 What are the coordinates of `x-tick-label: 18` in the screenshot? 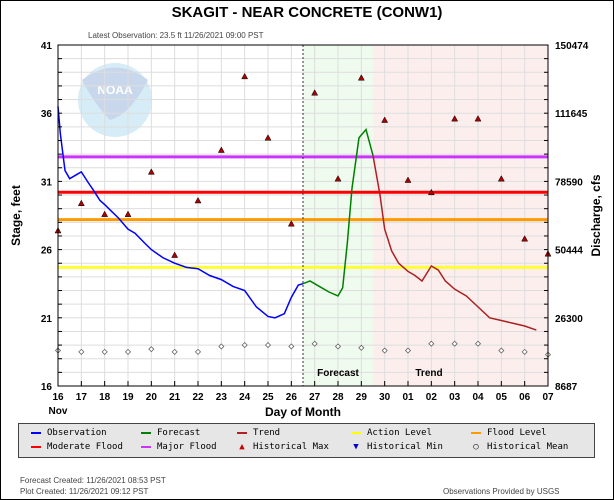 It's located at (105, 397).